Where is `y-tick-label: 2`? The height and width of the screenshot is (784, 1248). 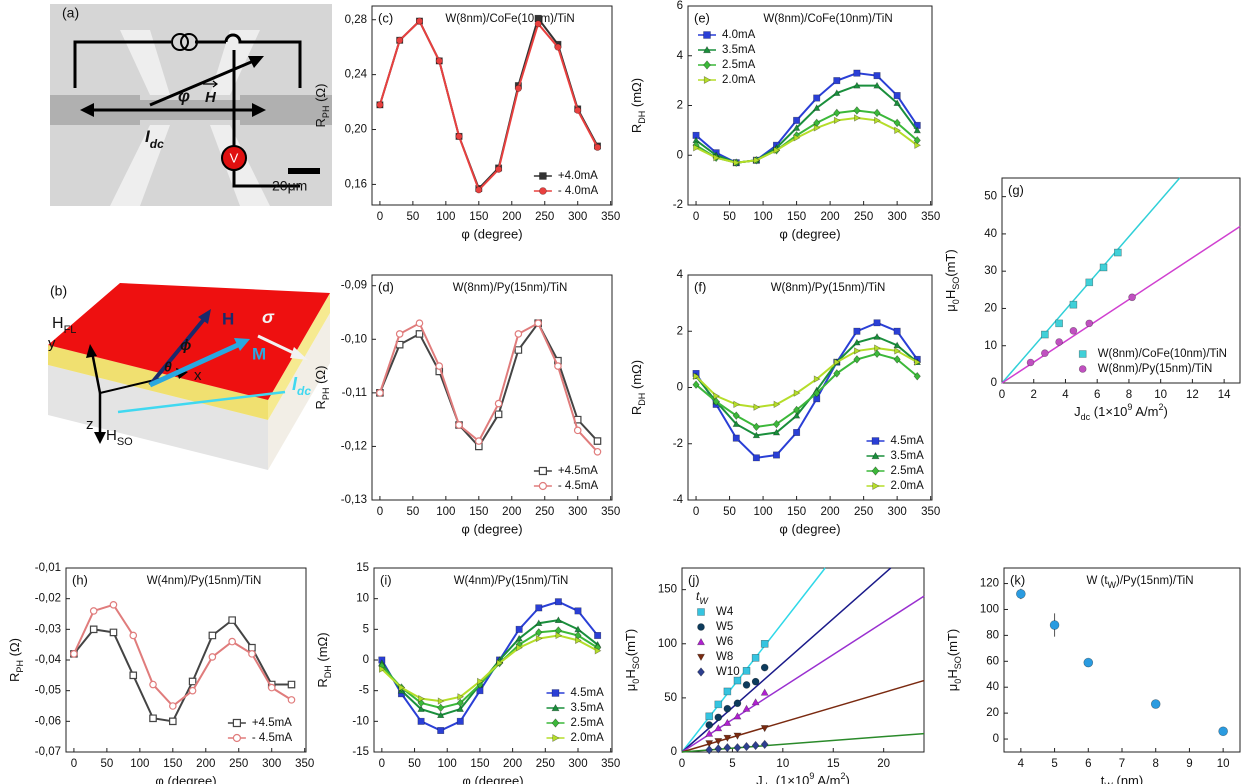 y-tick-label: 2 is located at coordinates (680, 331).